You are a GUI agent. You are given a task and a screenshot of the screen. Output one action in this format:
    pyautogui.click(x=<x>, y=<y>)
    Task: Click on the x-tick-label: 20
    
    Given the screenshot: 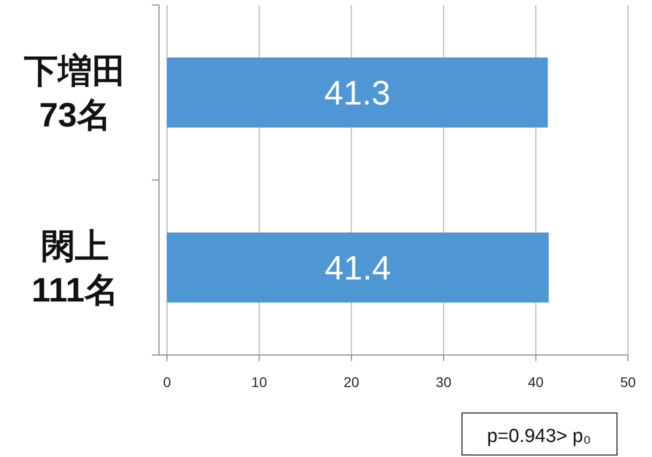 What is the action you would take?
    pyautogui.click(x=352, y=382)
    